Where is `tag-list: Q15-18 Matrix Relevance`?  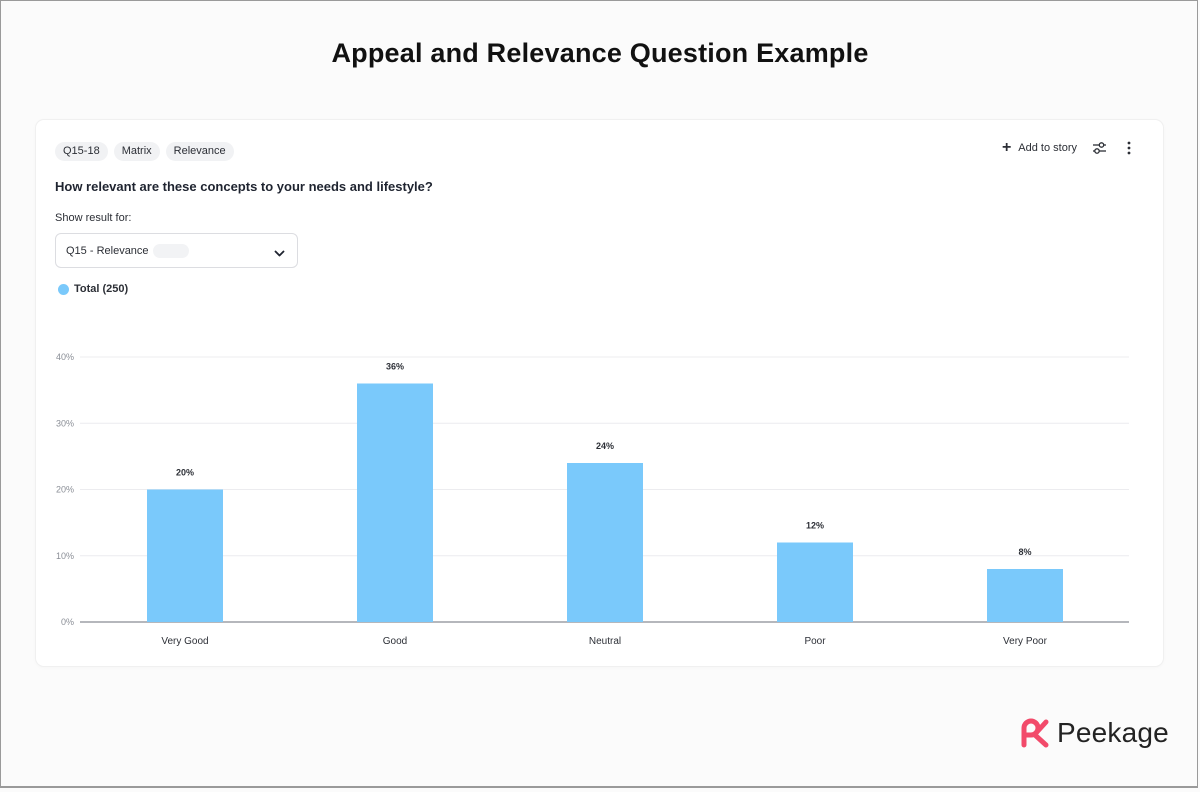 tag-list: Q15-18 Matrix Relevance is located at coordinates (144, 151).